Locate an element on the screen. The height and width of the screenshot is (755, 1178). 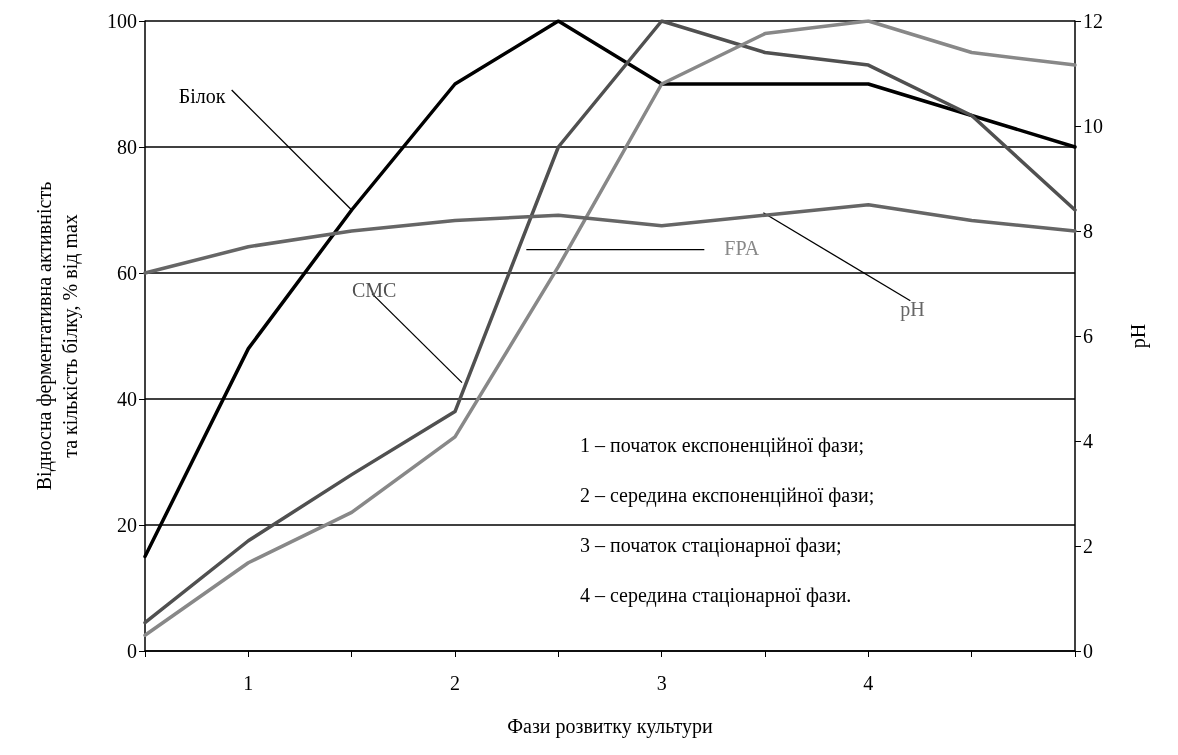
y2-tick-label: 2 is located at coordinates (1088, 546).